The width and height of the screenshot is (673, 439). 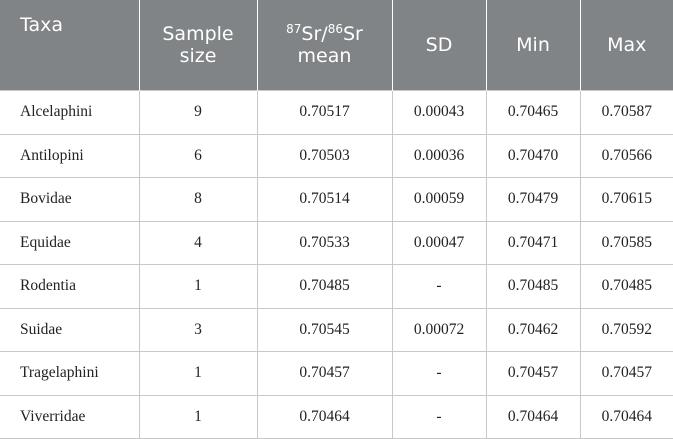 What do you see at coordinates (532, 45) in the screenshot?
I see `header-cell: Min` at bounding box center [532, 45].